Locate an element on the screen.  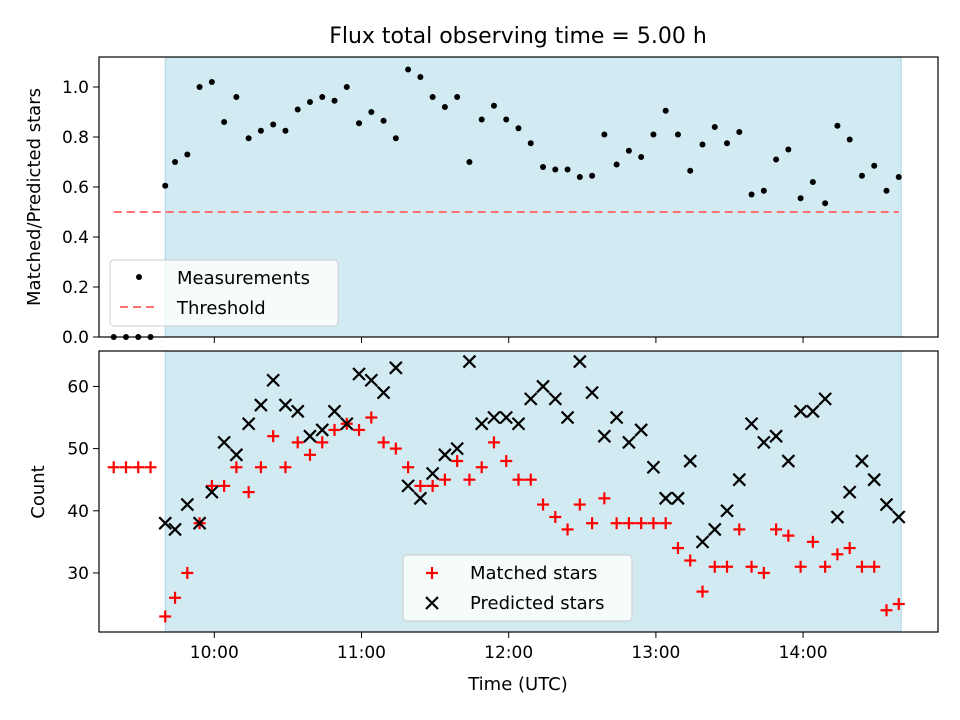
count-legend: Matched stars Predicted stars is located at coordinates (517, 588).